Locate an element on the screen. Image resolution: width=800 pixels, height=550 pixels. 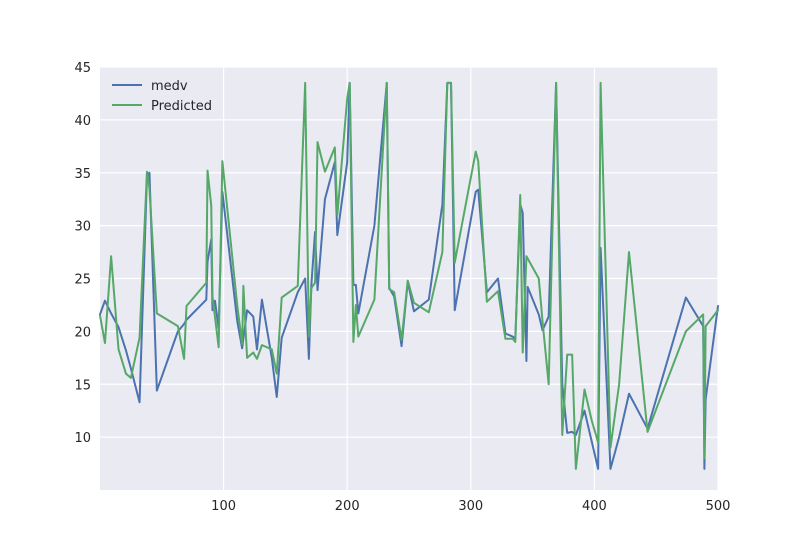
x-tick-label: 300 is located at coordinates (470, 506).